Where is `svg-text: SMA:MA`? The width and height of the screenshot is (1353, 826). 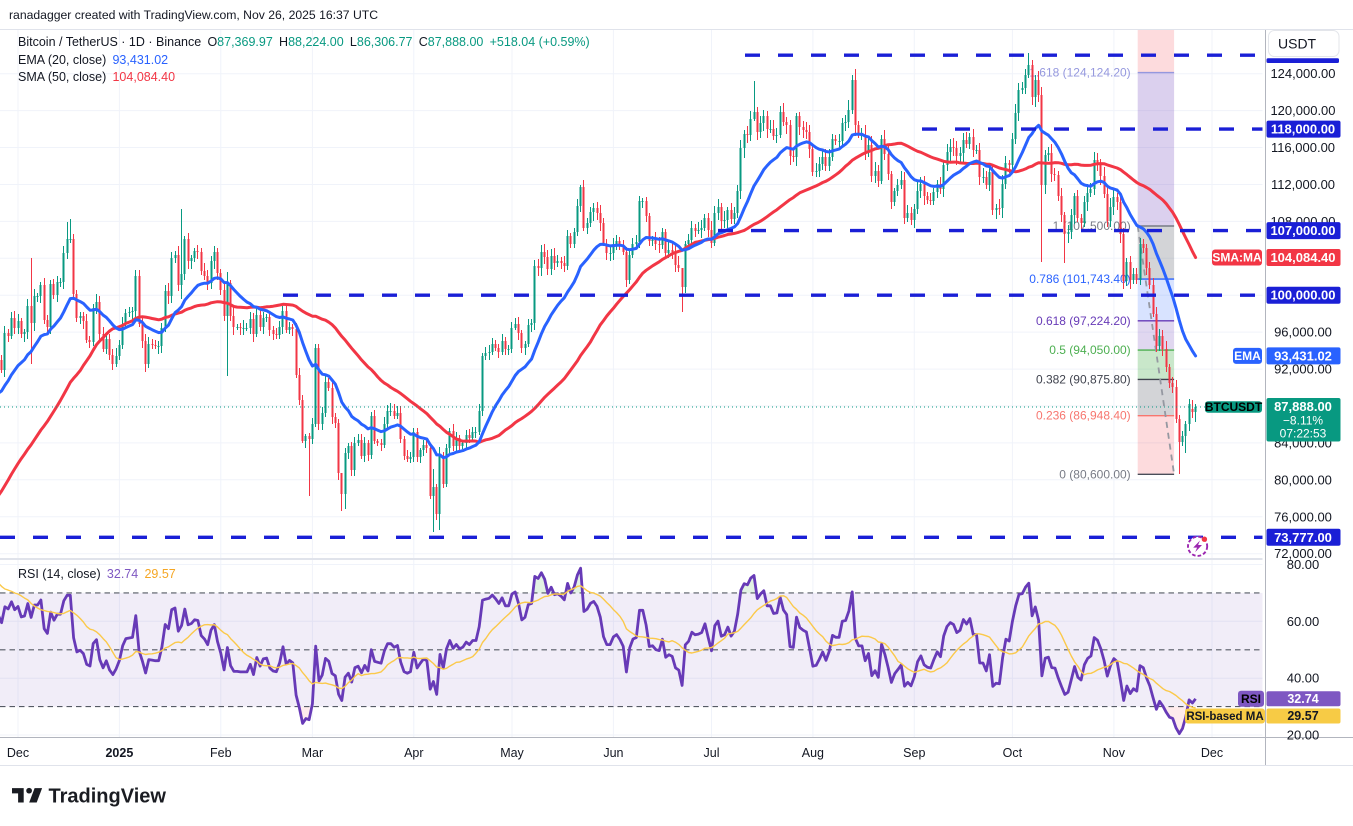 svg-text: SMA:MA is located at coordinates (1237, 258).